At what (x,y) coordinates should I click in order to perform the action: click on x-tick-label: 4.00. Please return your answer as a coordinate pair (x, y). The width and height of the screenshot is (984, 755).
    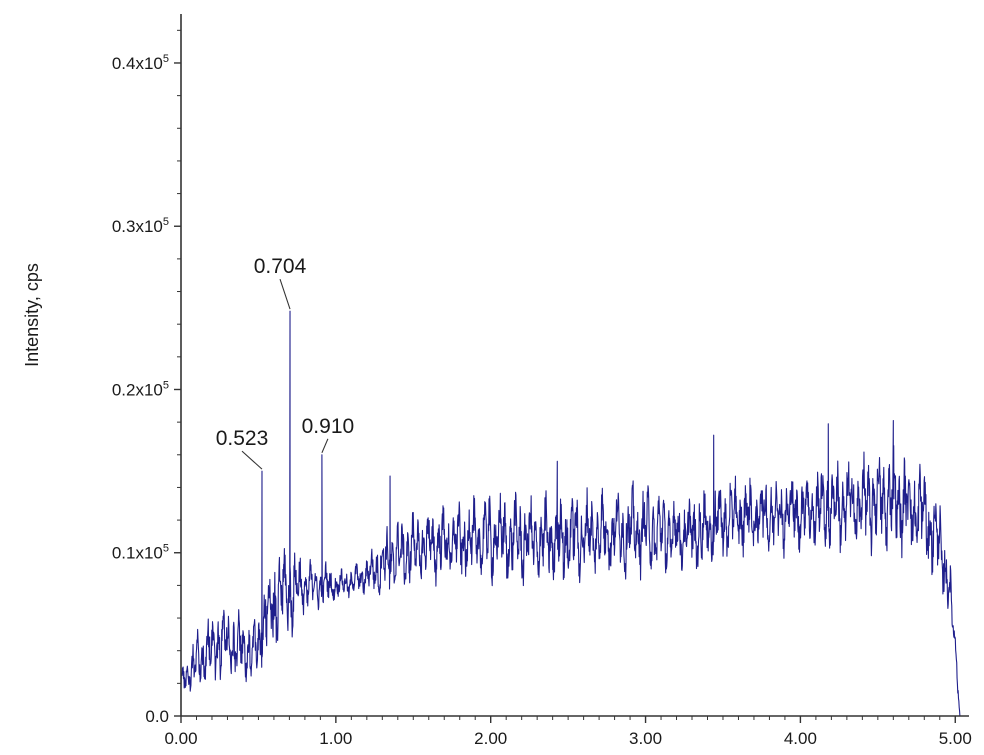
    Looking at the image, I should click on (800, 738).